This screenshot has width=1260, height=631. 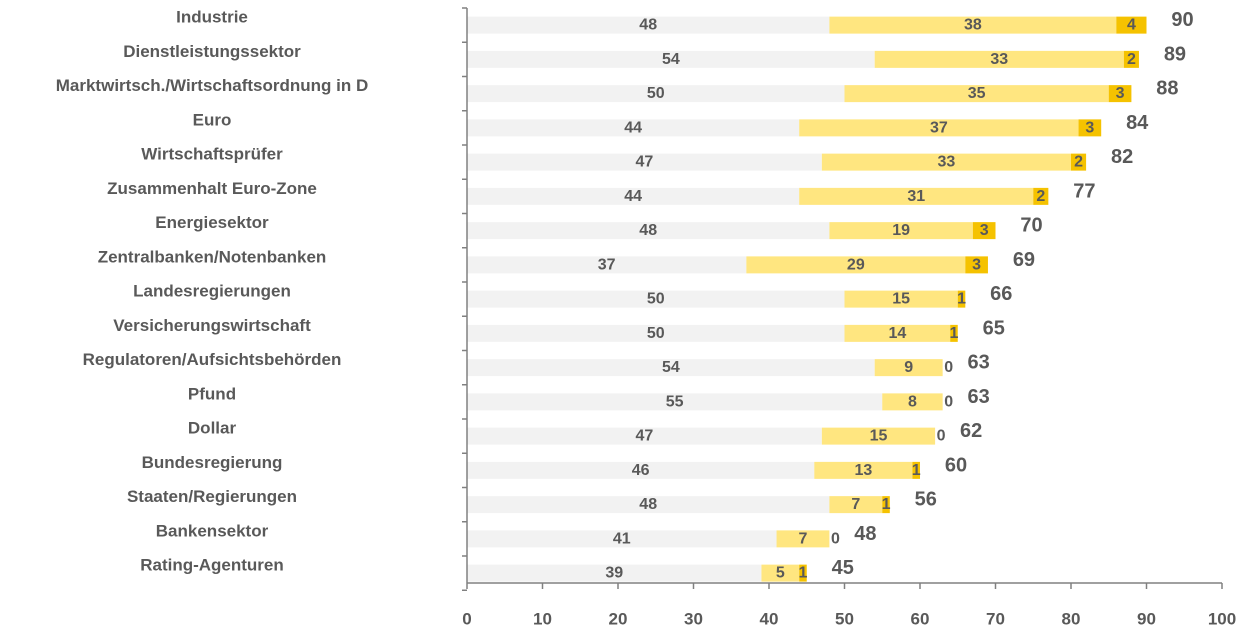 I want to click on category-label: Versicherungswirtschaft, so click(x=212, y=325).